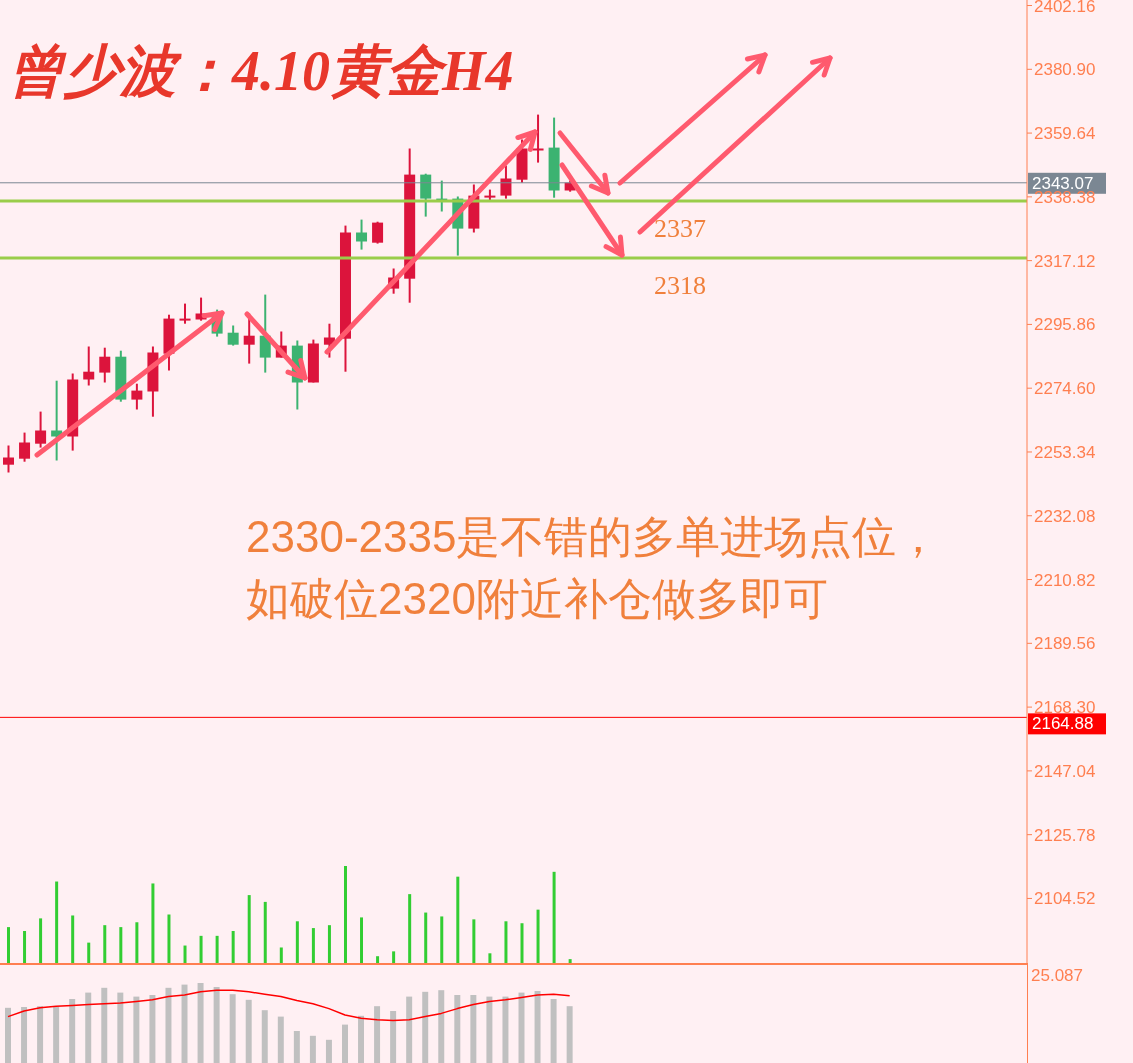  Describe the element at coordinates (1065, 899) in the screenshot. I see `y-tick-label: 2104.52` at that location.